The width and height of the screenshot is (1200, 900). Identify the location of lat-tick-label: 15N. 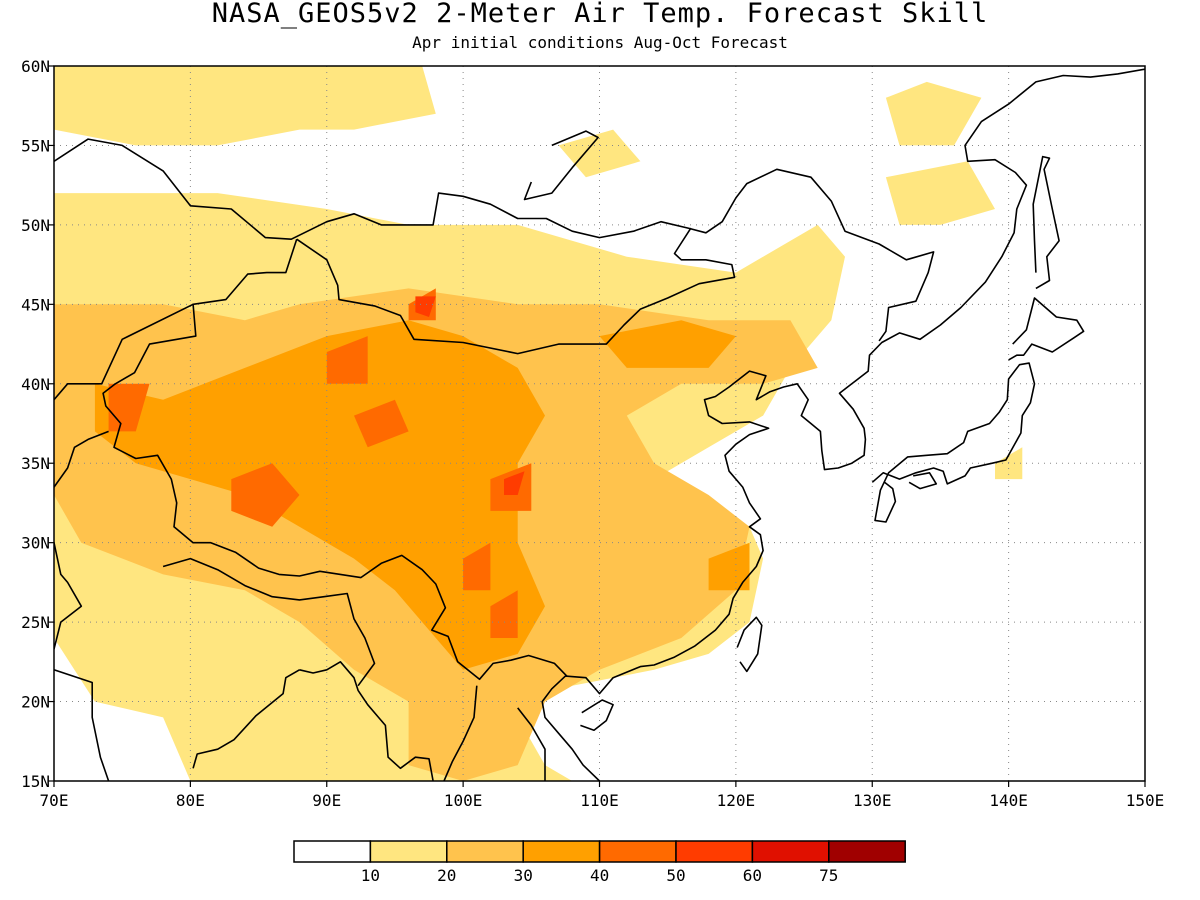
(35, 781).